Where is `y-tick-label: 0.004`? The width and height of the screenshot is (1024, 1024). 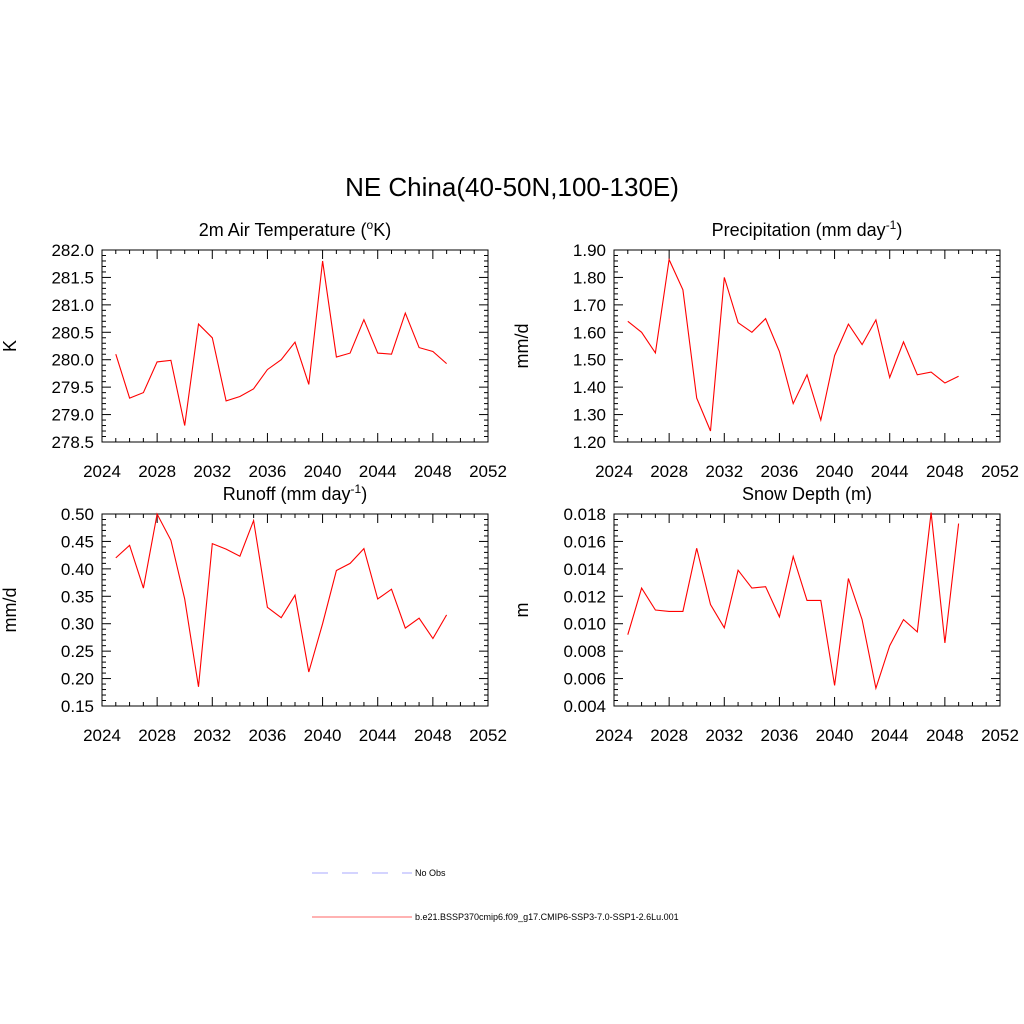
y-tick-label: 0.004 is located at coordinates (584, 706).